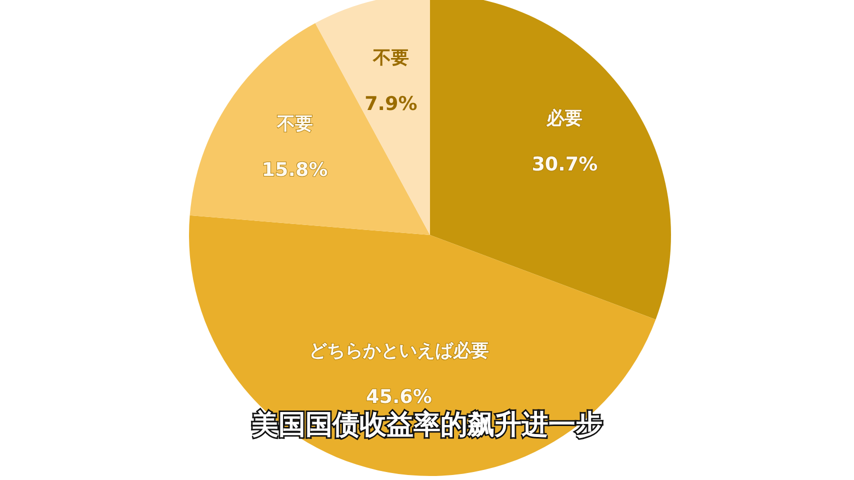 The height and width of the screenshot is (480, 854). What do you see at coordinates (426, 425) in the screenshot?
I see `text: 美国国债收益率的飙升进一步` at bounding box center [426, 425].